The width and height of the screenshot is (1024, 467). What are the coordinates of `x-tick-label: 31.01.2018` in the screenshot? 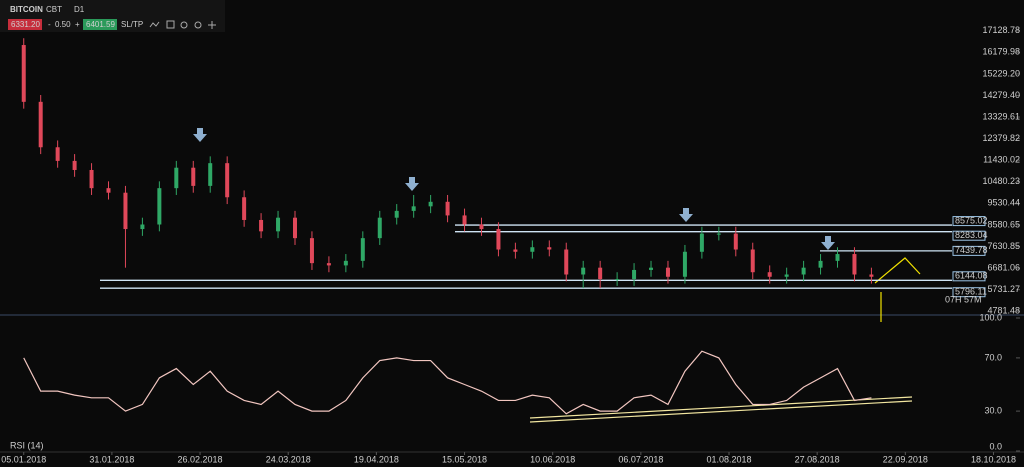 It's located at (111, 459).